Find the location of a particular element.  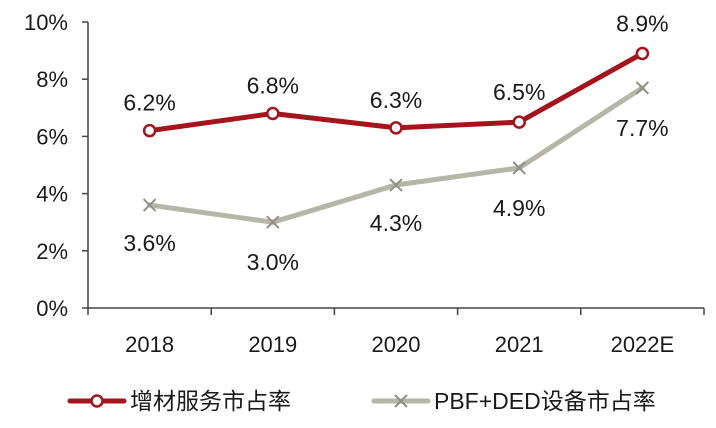

data-label: 4.9% is located at coordinates (519, 208).